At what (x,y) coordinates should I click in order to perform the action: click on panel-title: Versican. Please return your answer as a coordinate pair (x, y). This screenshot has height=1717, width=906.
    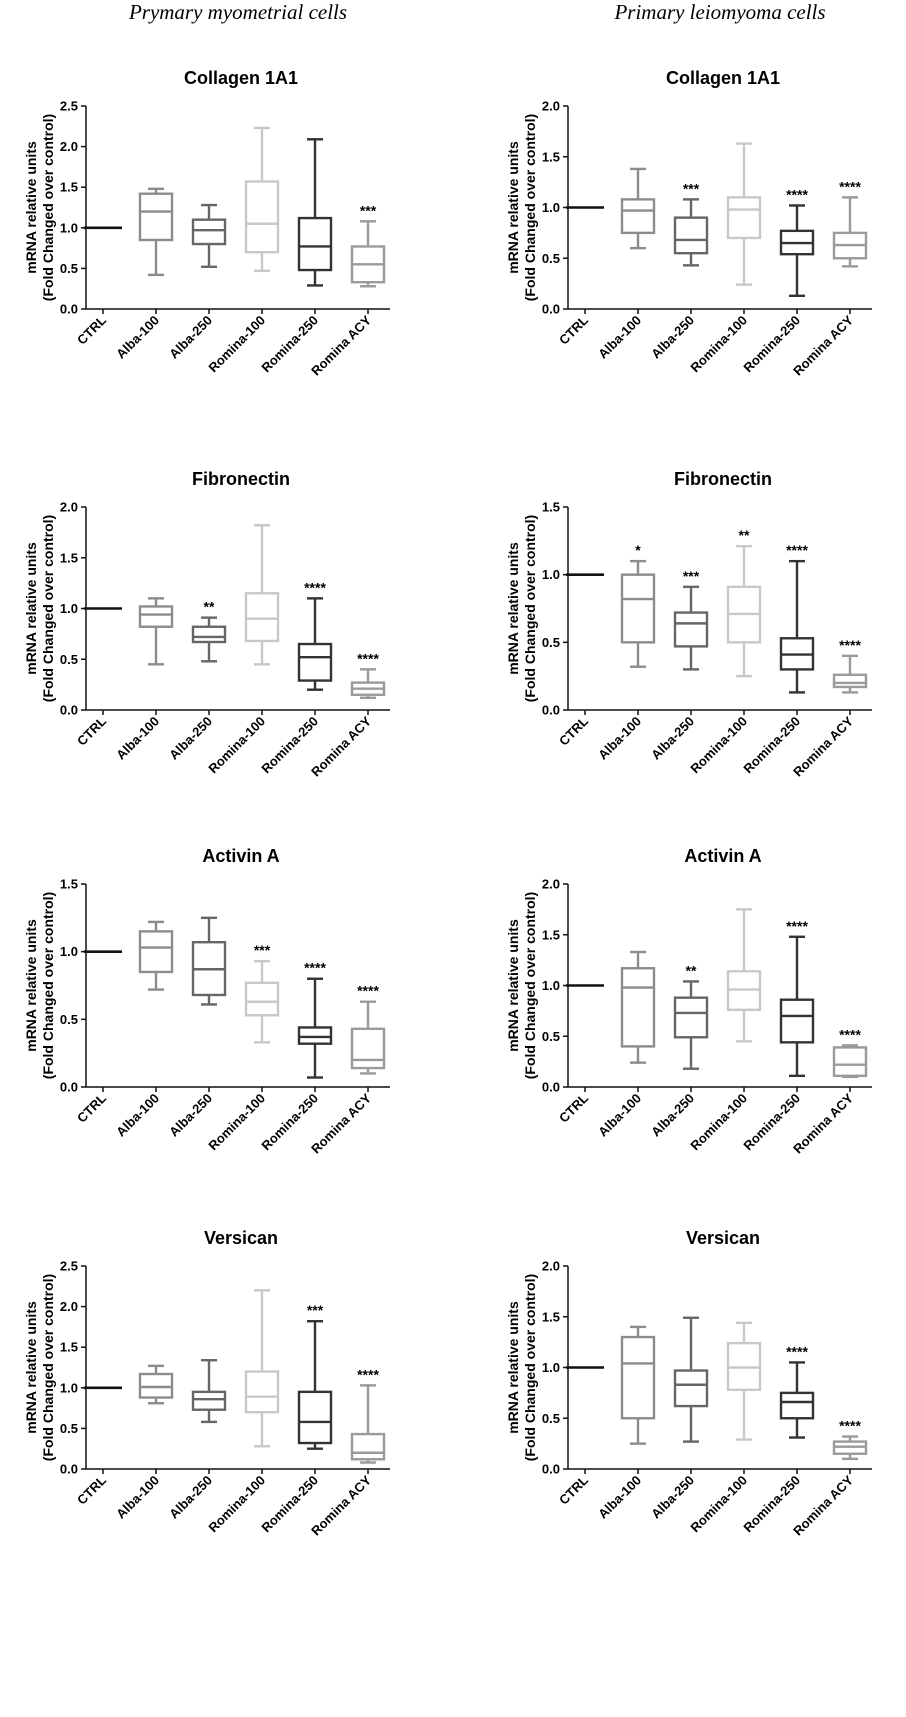
    Looking at the image, I should click on (723, 1238).